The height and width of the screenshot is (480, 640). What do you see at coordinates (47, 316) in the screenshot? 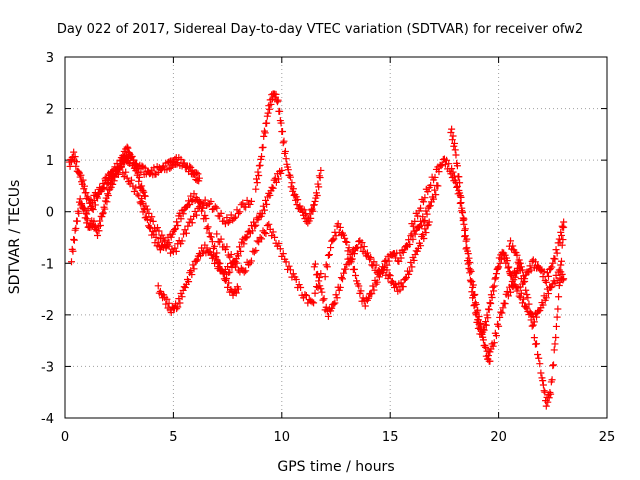
I see `y-tick-label: -2` at bounding box center [47, 316].